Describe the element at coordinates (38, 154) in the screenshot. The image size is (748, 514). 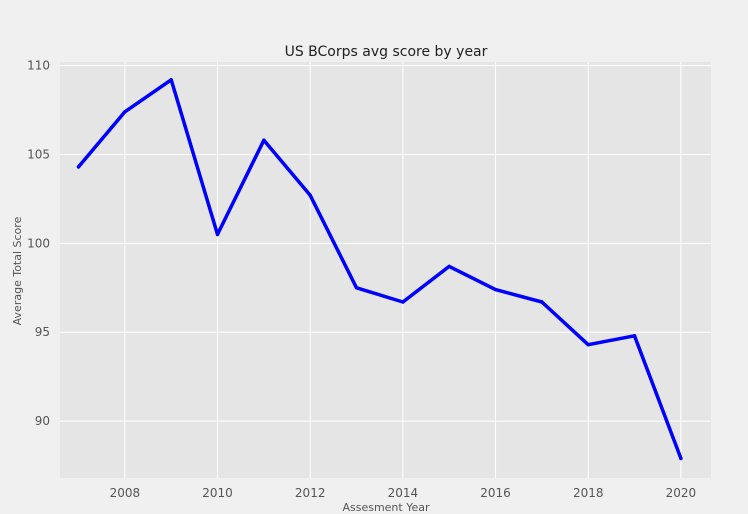
I see `y-tick-label: 105` at that location.